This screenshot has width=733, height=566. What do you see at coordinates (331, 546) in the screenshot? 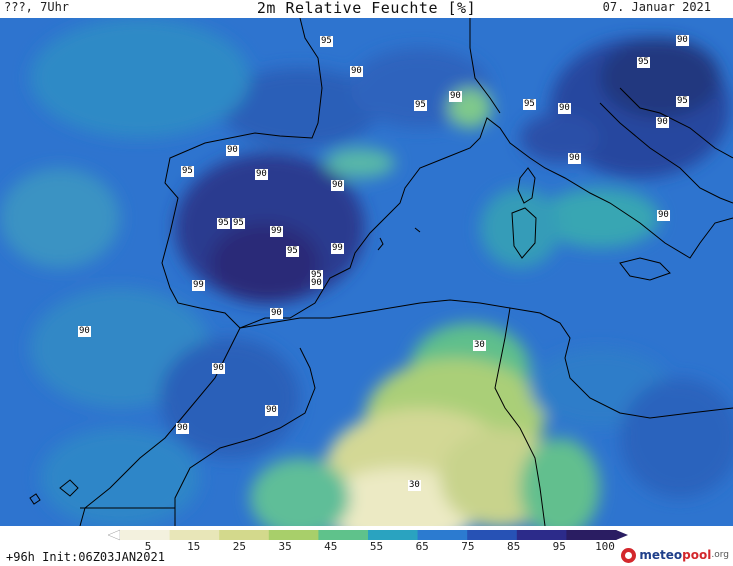
I see `colorbar-tick-label: 45` at bounding box center [331, 546].